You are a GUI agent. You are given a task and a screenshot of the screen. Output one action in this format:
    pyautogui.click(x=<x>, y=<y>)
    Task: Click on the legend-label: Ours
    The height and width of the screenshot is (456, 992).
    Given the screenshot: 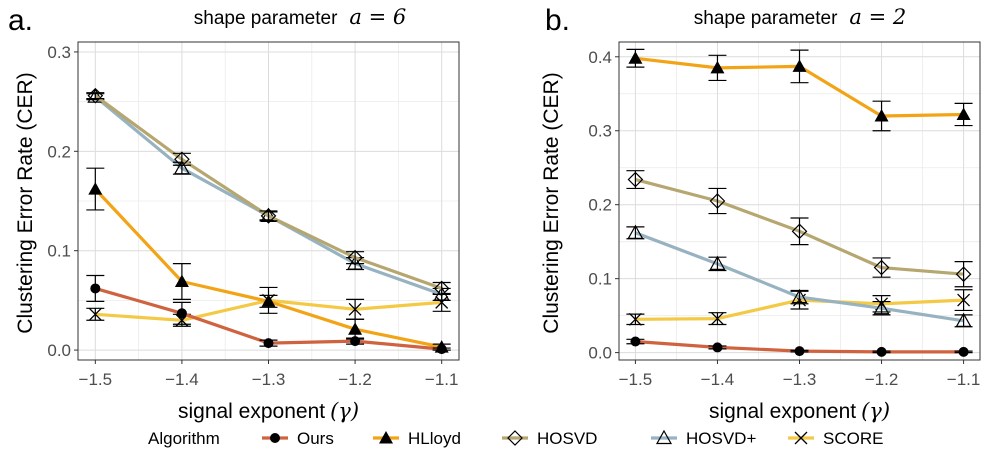 What is the action you would take?
    pyautogui.click(x=315, y=438)
    